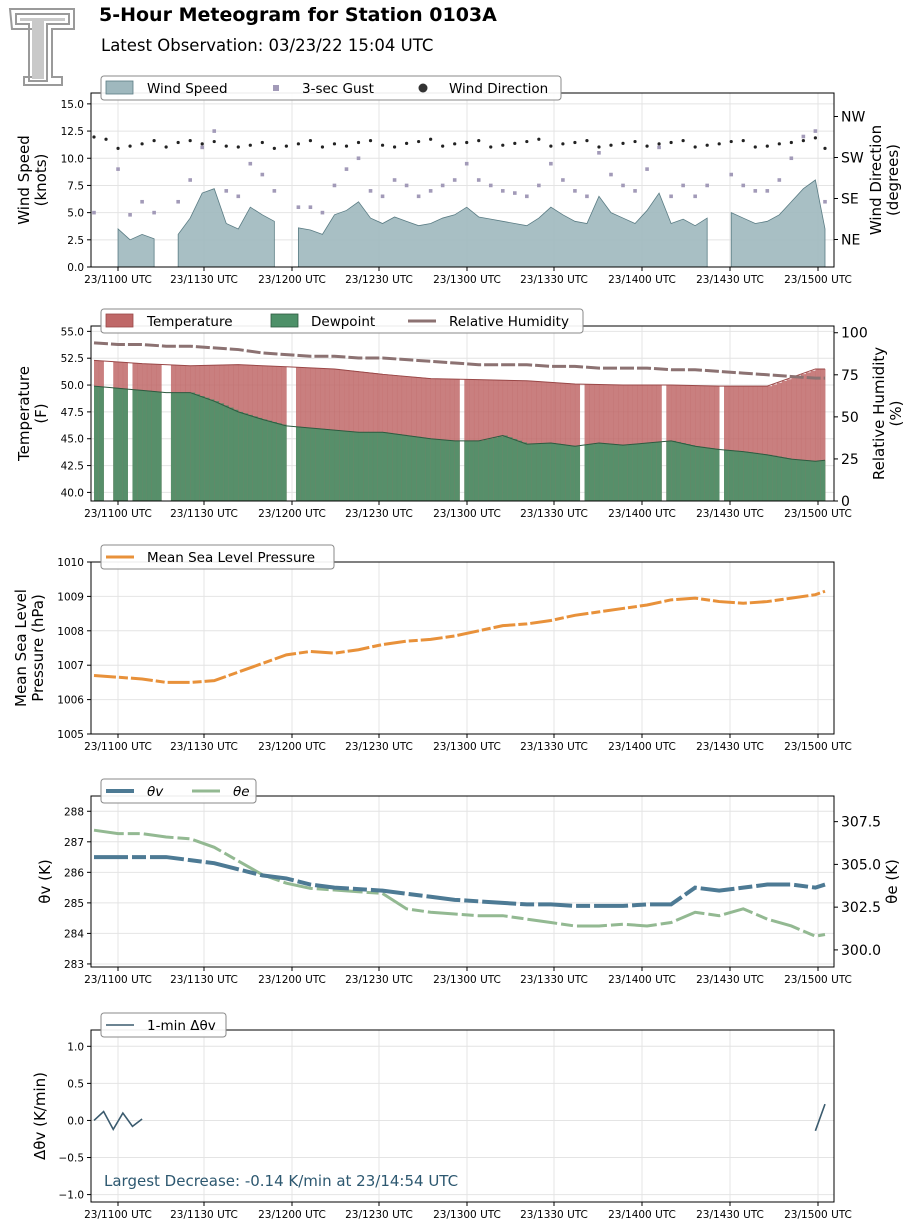 Image resolution: width=913 pixels, height=1228 pixels. What do you see at coordinates (276, 88) in the screenshot?
I see `legend-swatch-gust` at bounding box center [276, 88].